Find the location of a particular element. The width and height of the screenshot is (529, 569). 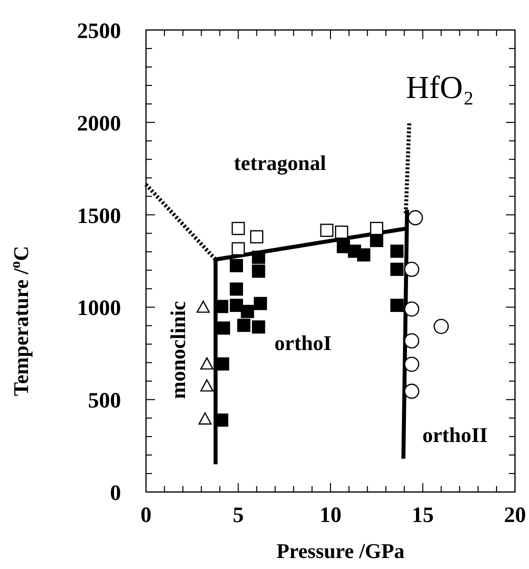

y-tick-label: 1000 is located at coordinates (99, 307).